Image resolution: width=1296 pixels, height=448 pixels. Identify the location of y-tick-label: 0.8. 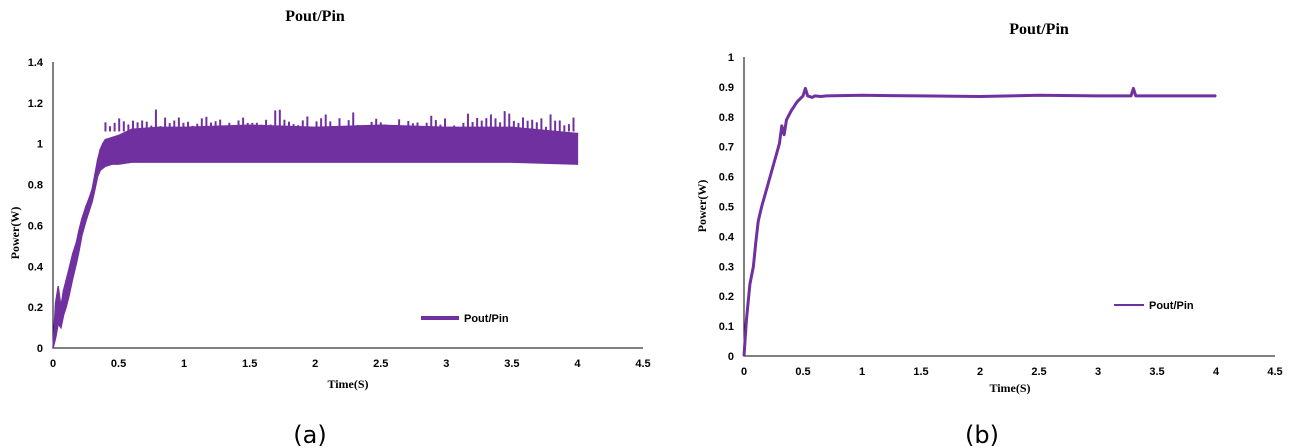
(726, 118).